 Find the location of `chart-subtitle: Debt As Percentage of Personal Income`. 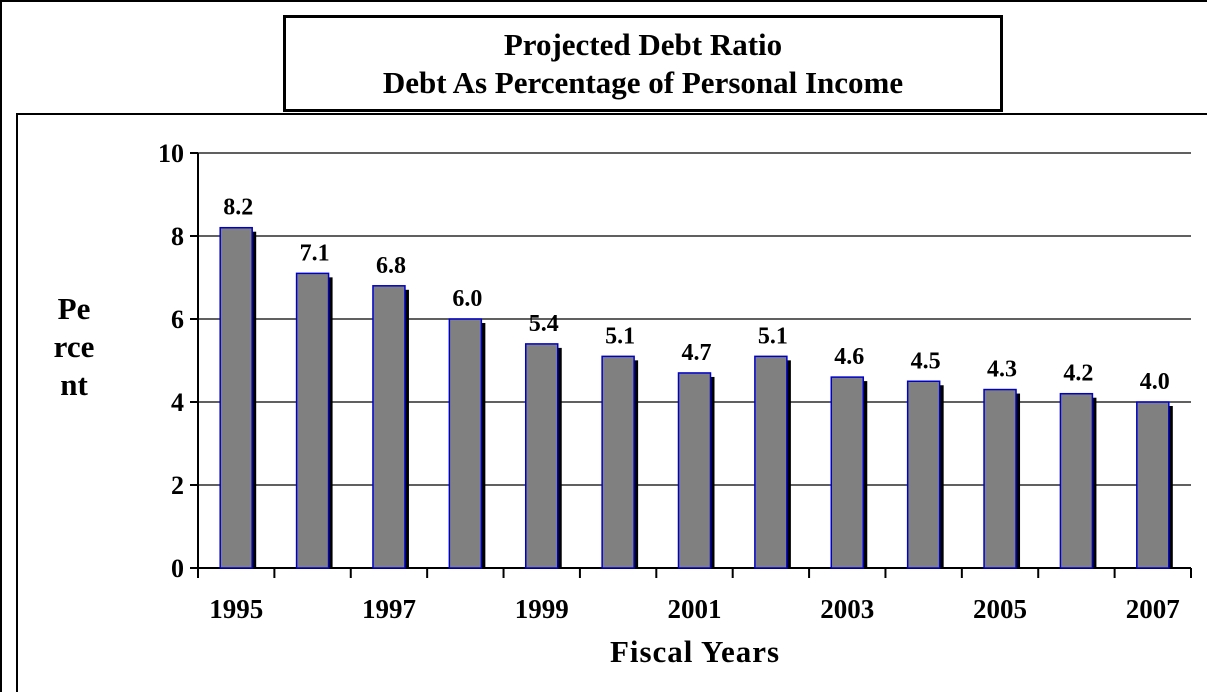

chart-subtitle: Debt As Percentage of Personal Income is located at coordinates (643, 82).